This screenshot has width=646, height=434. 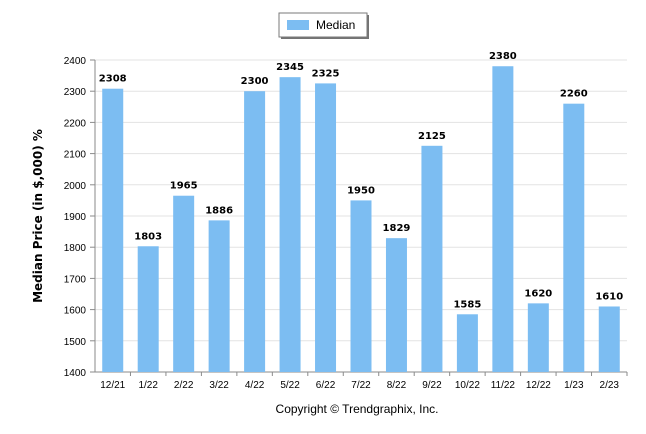 I want to click on x-tick-label: 12/21, so click(x=112, y=385).